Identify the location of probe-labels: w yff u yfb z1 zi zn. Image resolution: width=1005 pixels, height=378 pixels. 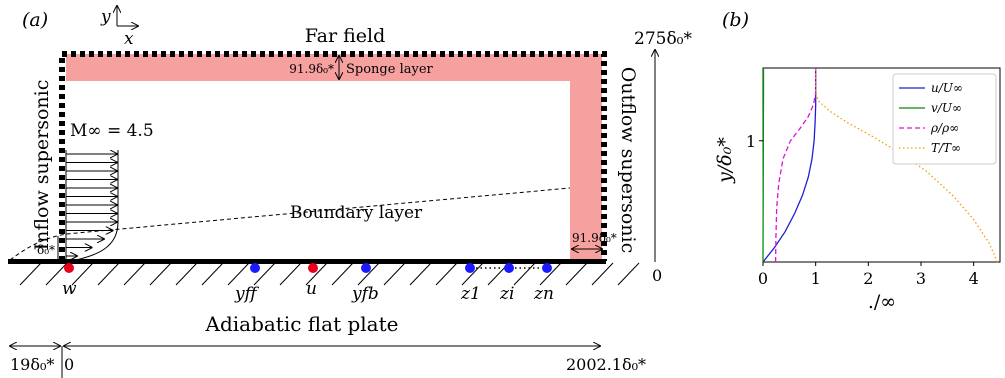
(308, 291).